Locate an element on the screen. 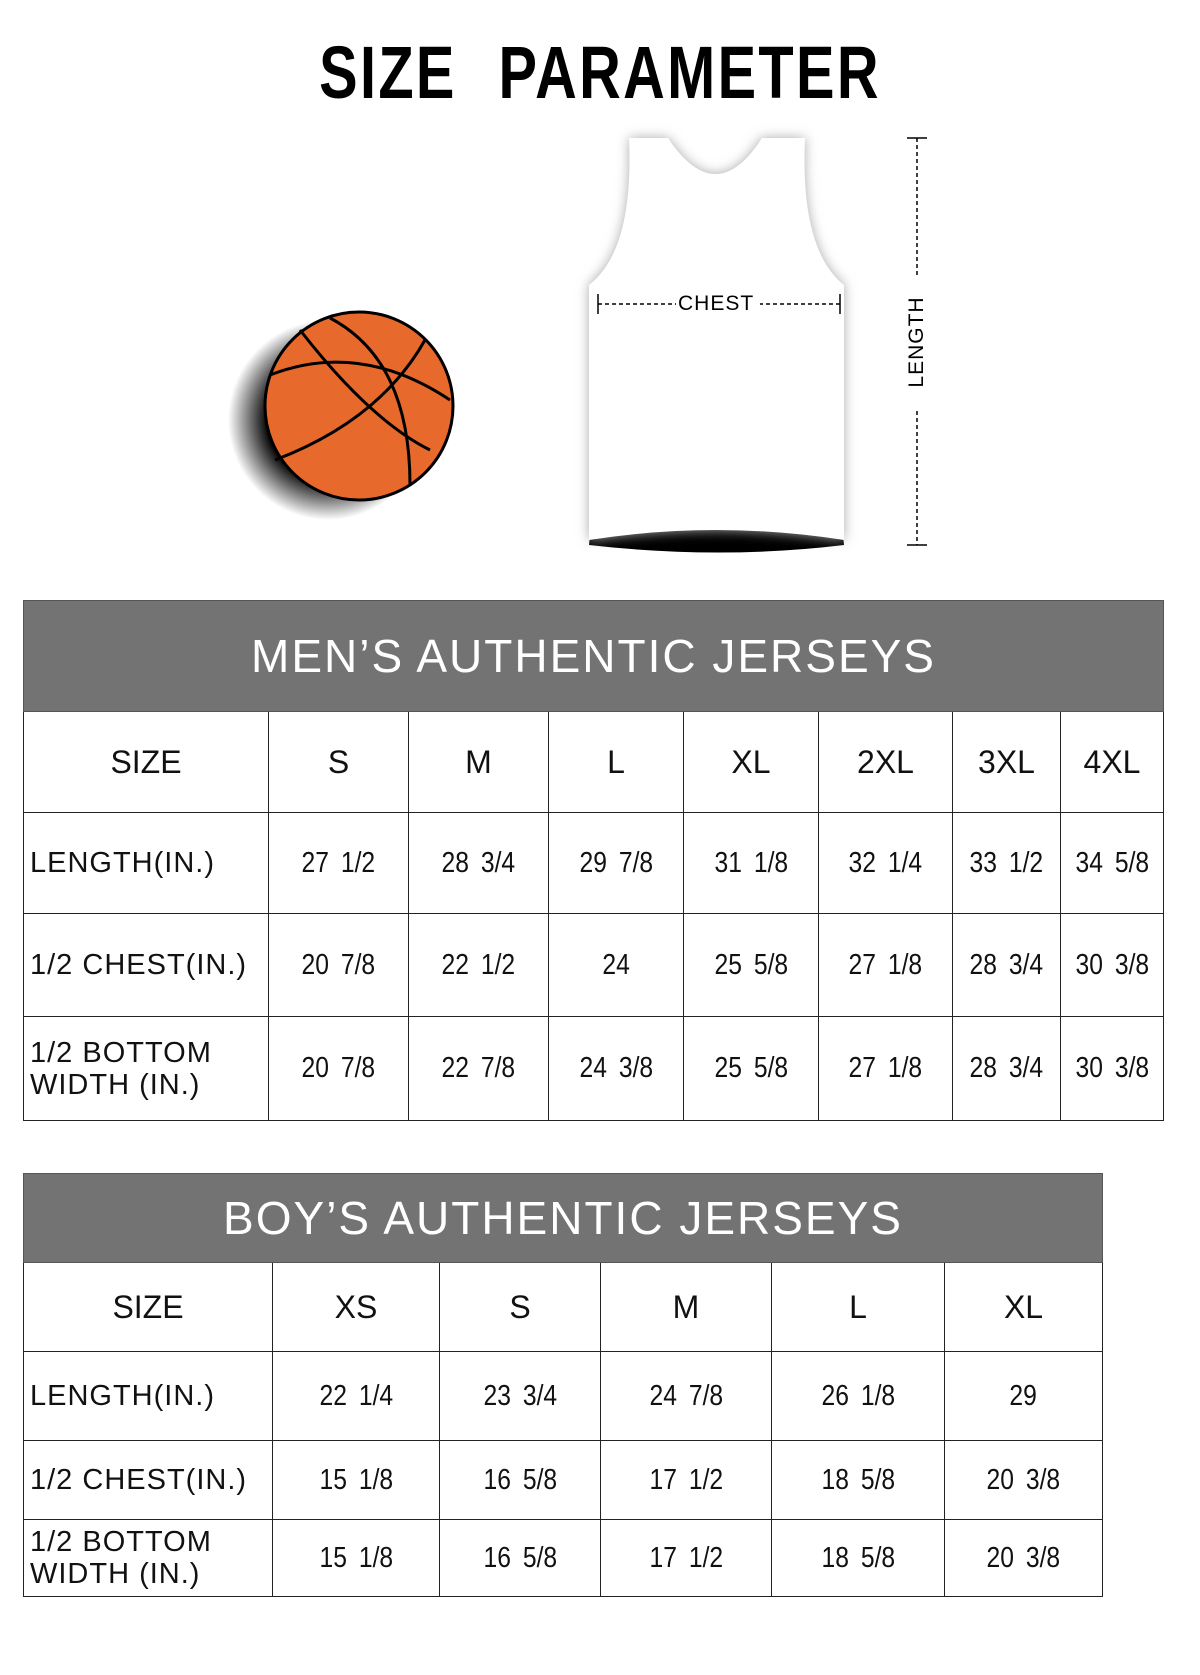 The width and height of the screenshot is (1200, 1675). illustration is located at coordinates (579, 345).